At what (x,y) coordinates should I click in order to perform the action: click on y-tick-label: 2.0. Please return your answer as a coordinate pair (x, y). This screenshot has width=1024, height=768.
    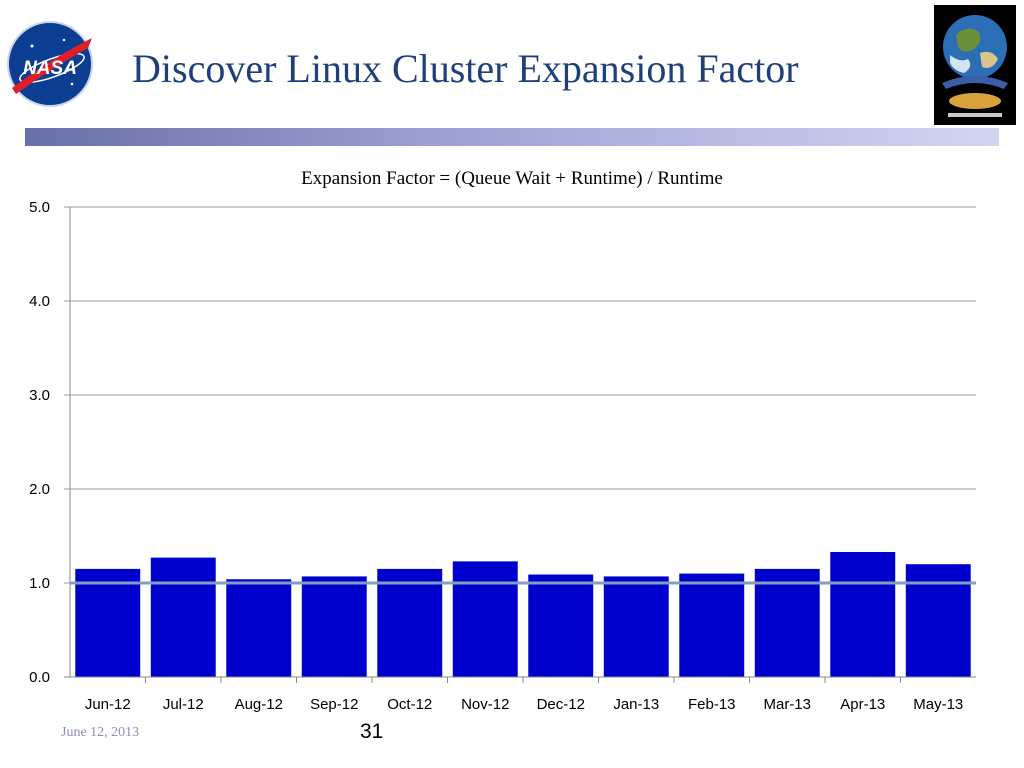
    Looking at the image, I should click on (39, 489).